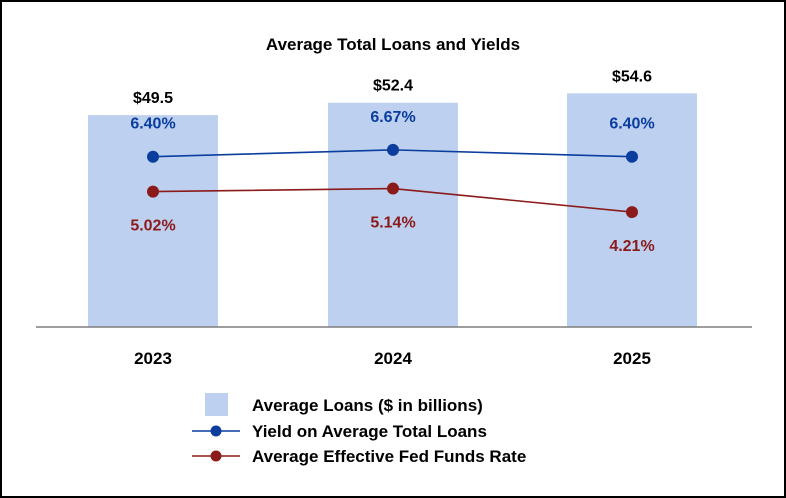 This screenshot has height=498, width=786. Describe the element at coordinates (393, 44) in the screenshot. I see `chart-title: Average Total Loans and Yields` at that location.